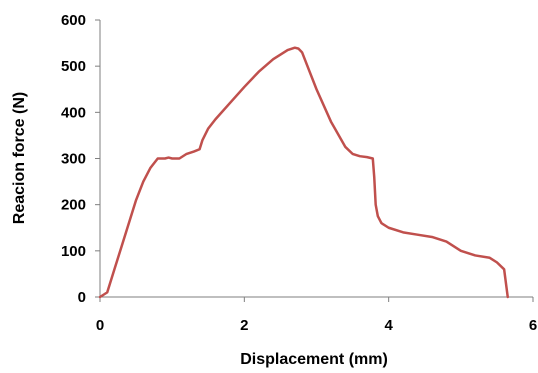 The width and height of the screenshot is (538, 373). I want to click on y-tick-label: 500, so click(73, 66).